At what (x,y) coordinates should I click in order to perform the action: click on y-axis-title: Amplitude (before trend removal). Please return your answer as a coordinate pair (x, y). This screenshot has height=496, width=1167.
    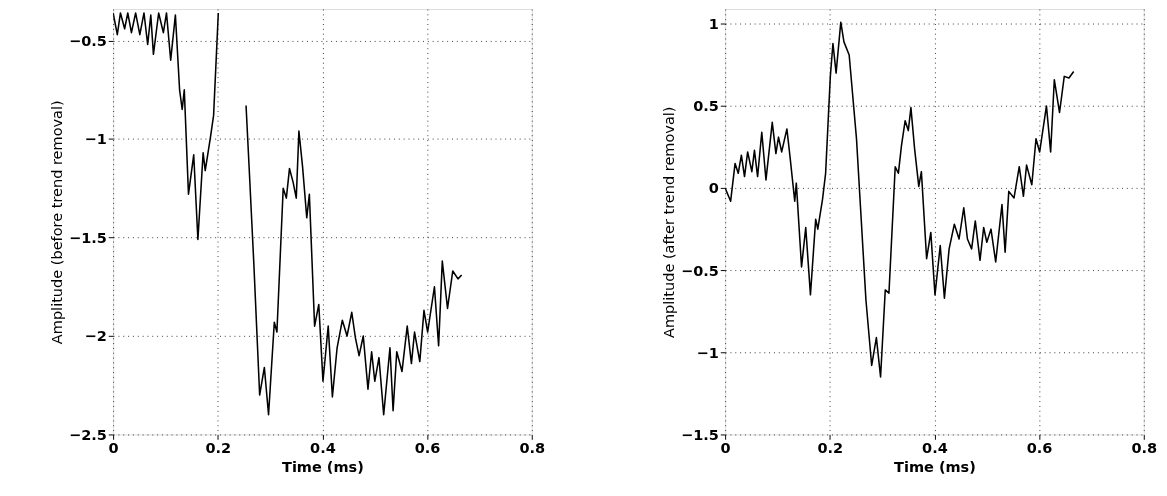
    Looking at the image, I should click on (57, 222).